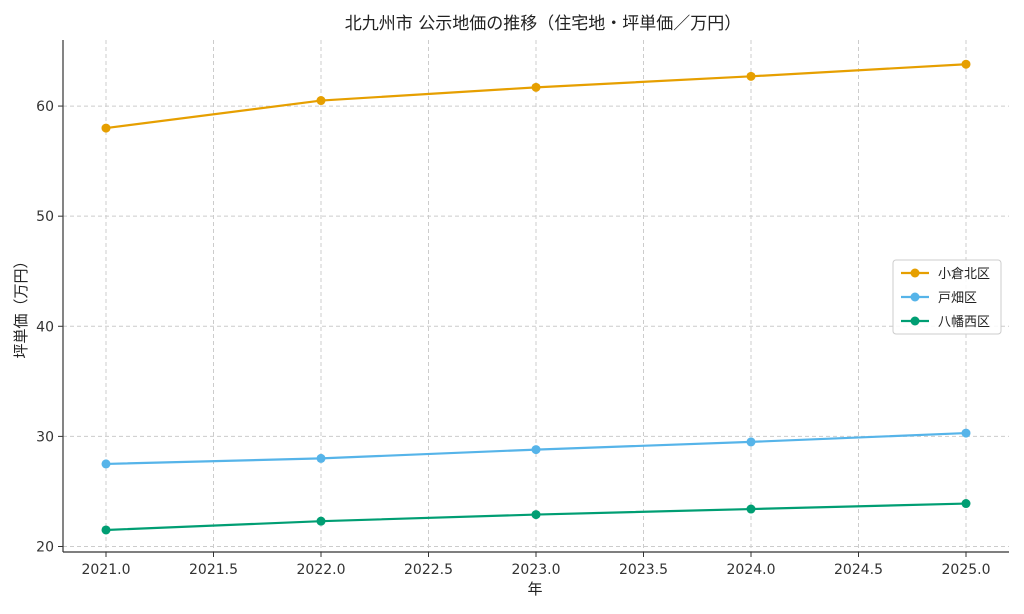 This screenshot has width=1024, height=614. What do you see at coordinates (45, 547) in the screenshot?
I see `y-tick-label: 20` at bounding box center [45, 547].